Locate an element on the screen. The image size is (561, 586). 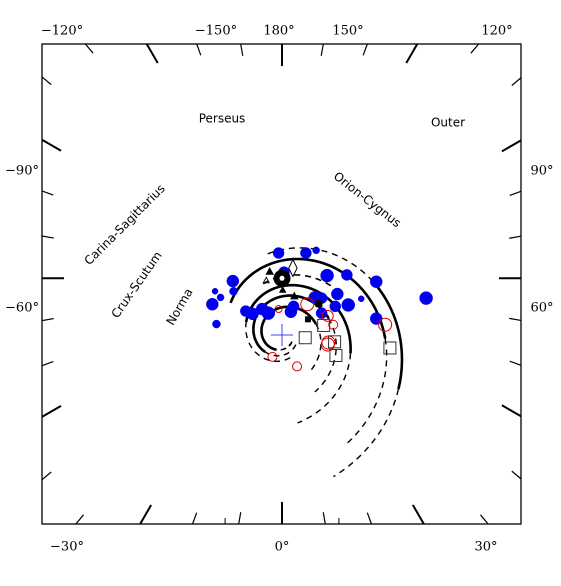
sun-marker-dot is located at coordinates (282, 278).